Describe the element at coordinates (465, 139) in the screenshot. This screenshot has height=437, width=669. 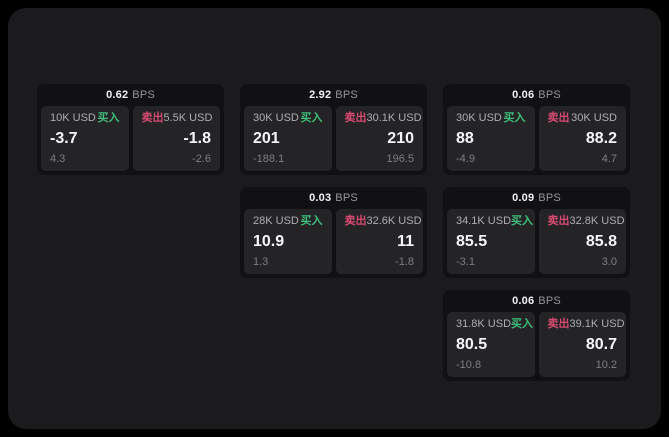
I see `buy-price: 88` at that location.